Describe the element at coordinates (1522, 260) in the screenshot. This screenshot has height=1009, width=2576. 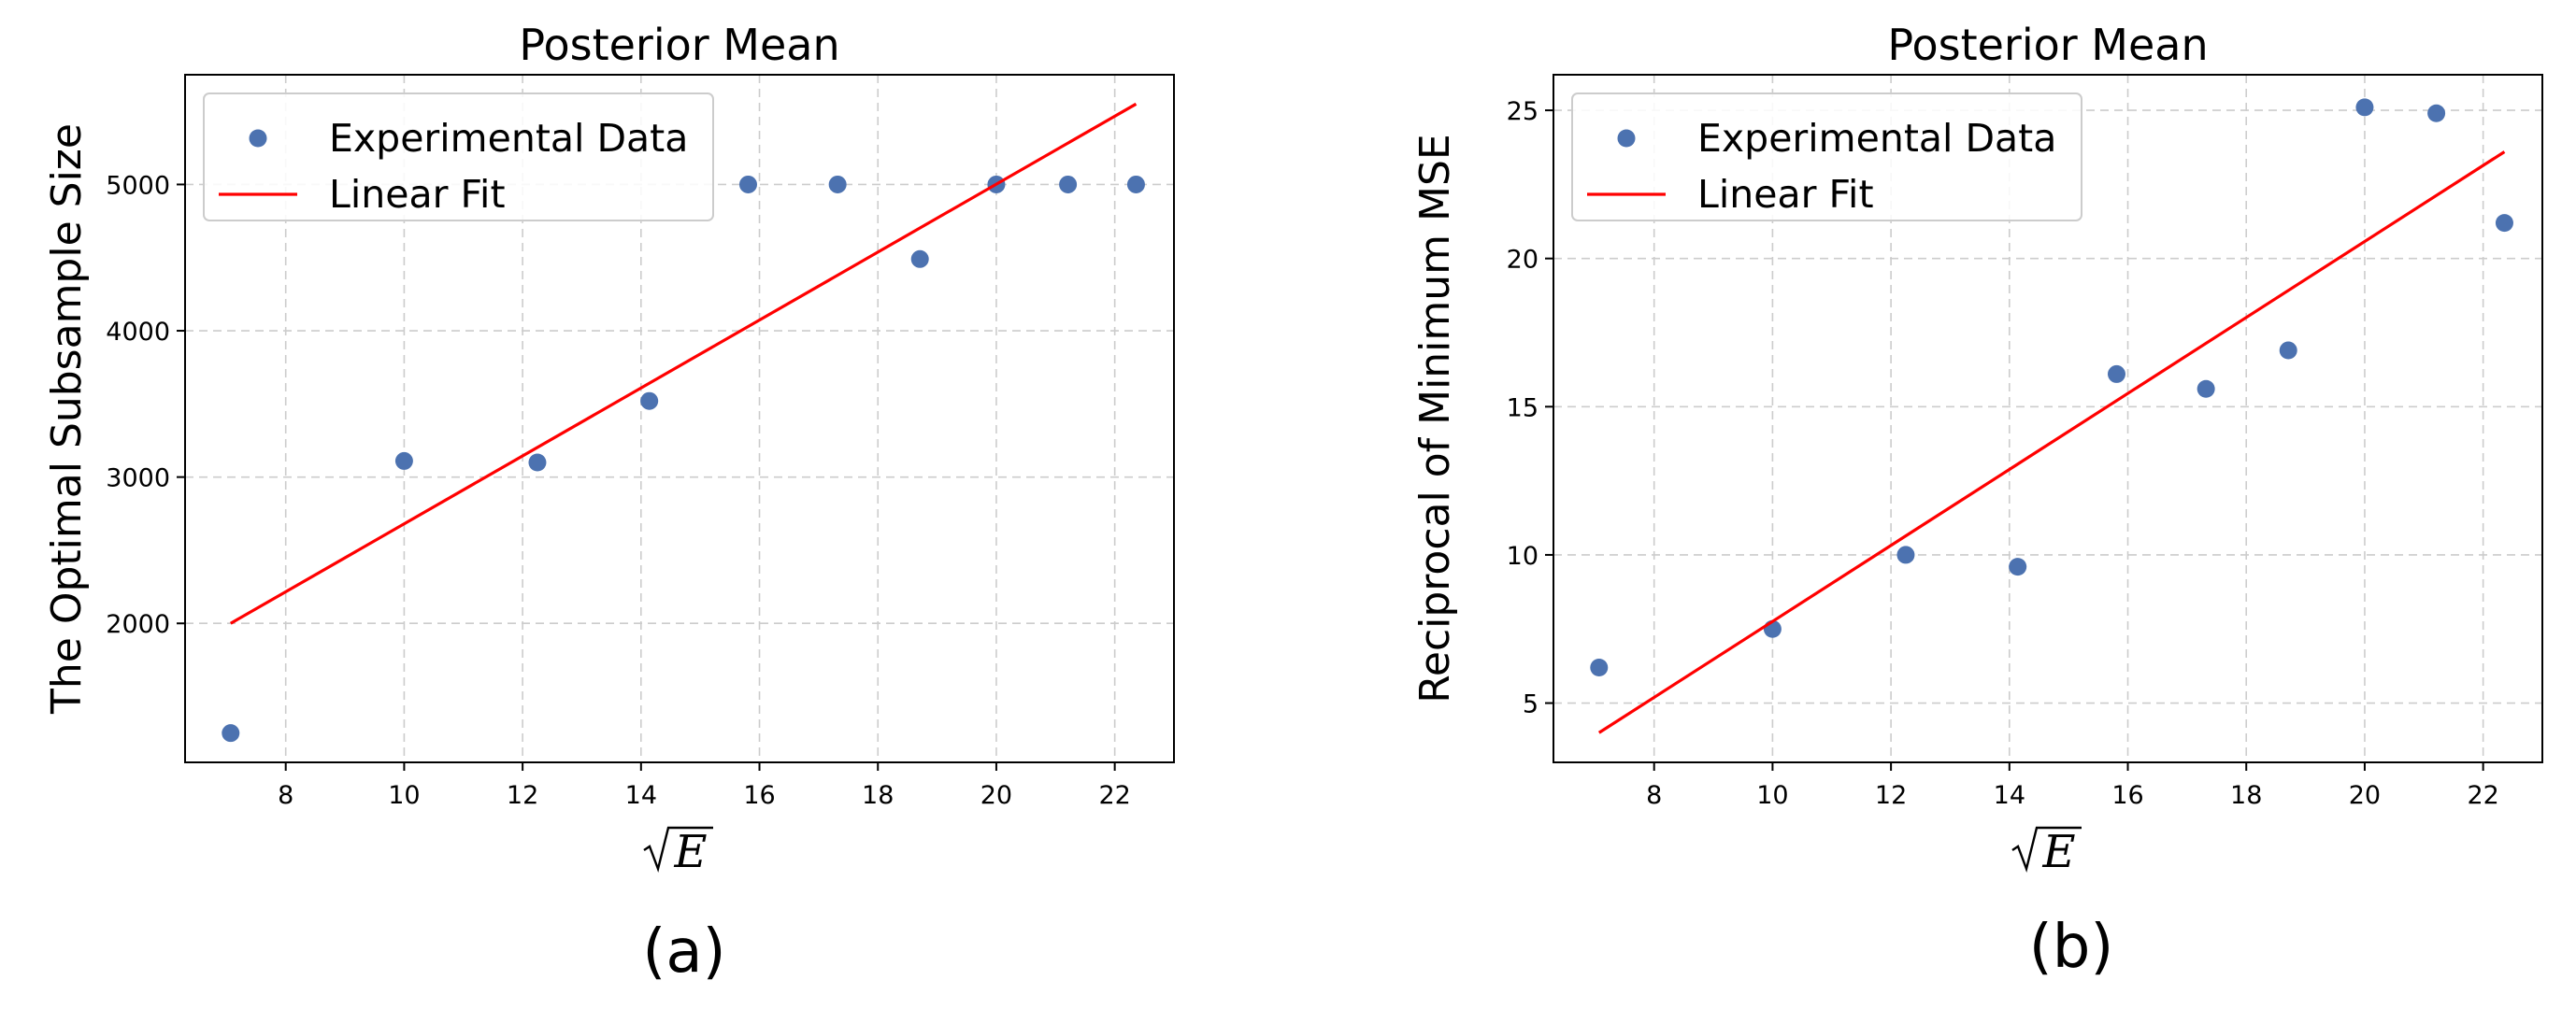
I see `y-tick-label: 20` at that location.